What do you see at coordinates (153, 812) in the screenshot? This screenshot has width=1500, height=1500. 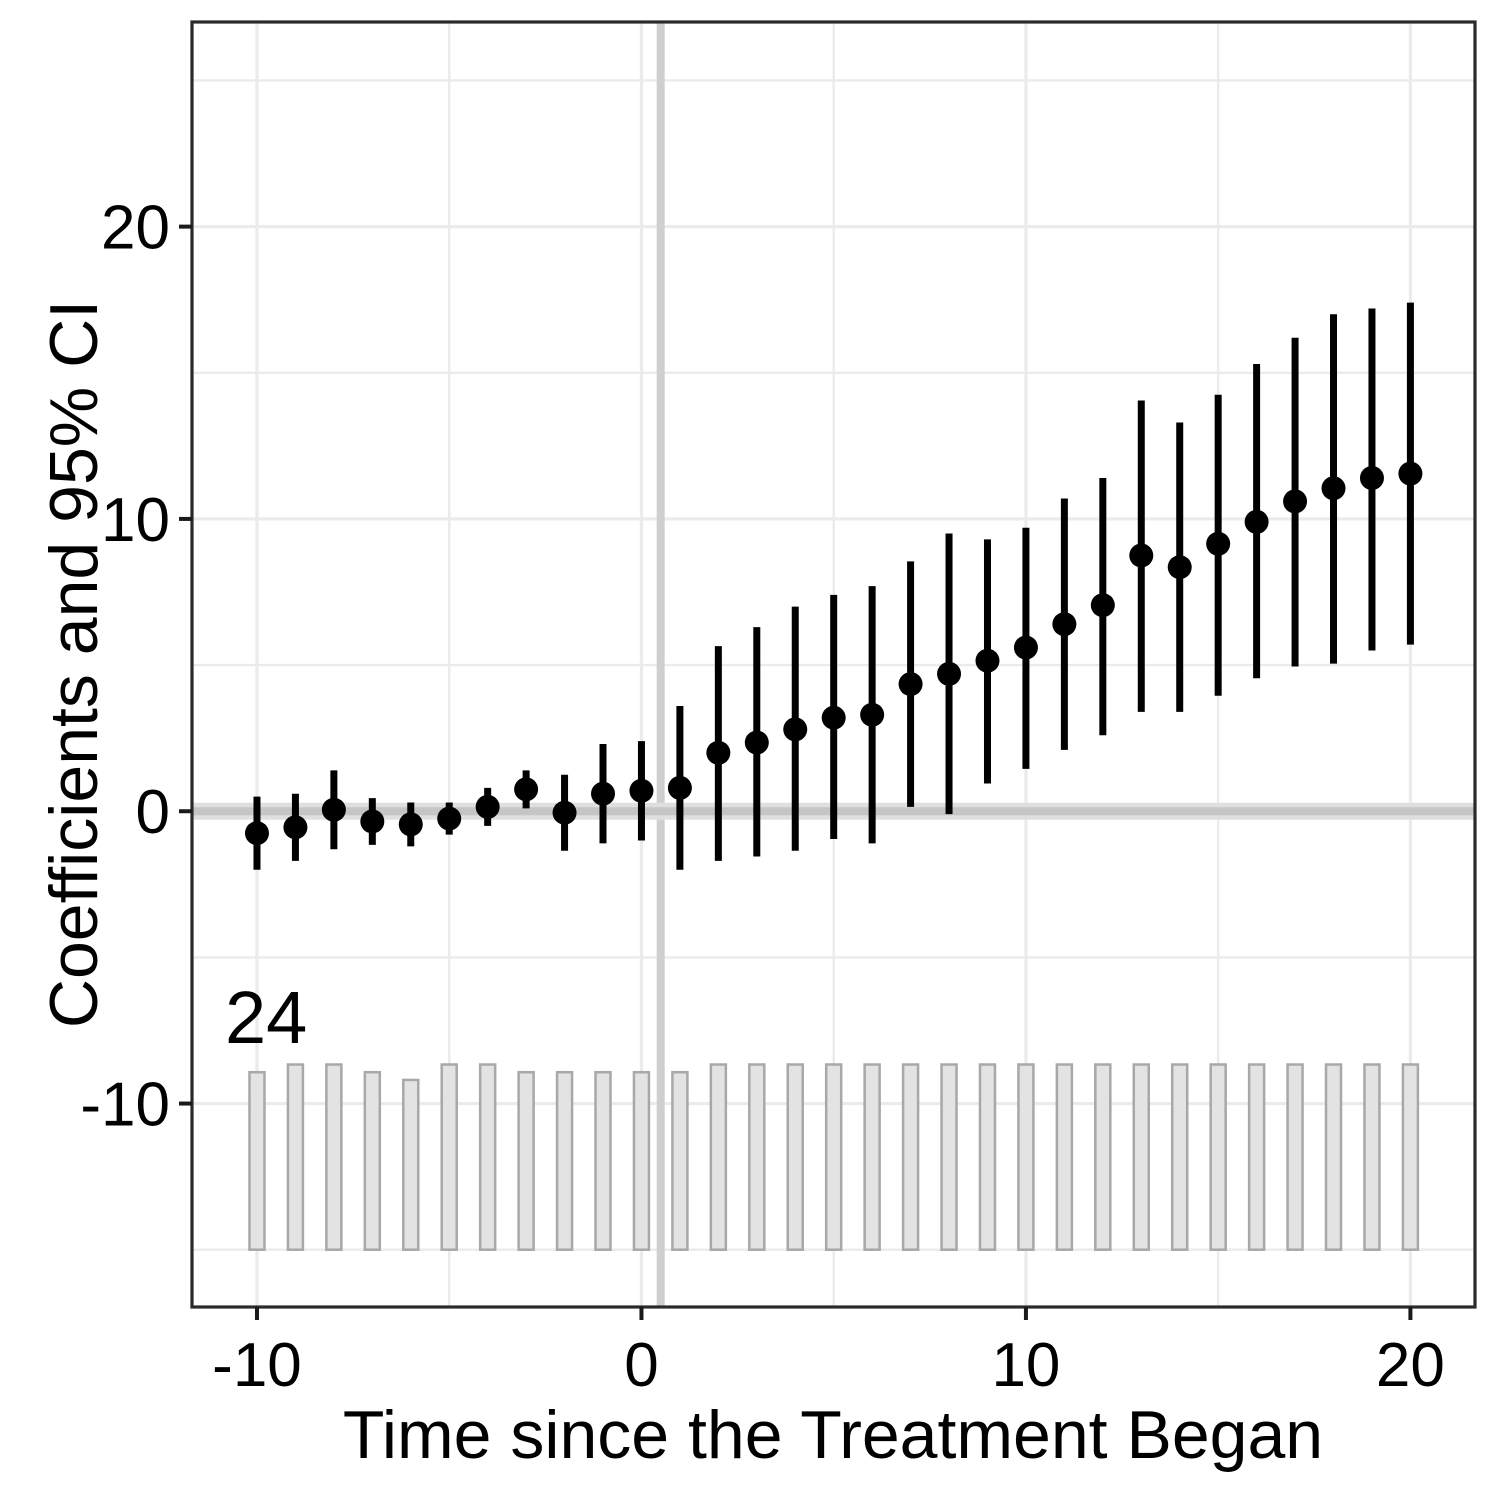 I see `y-tick-label: 0` at bounding box center [153, 812].